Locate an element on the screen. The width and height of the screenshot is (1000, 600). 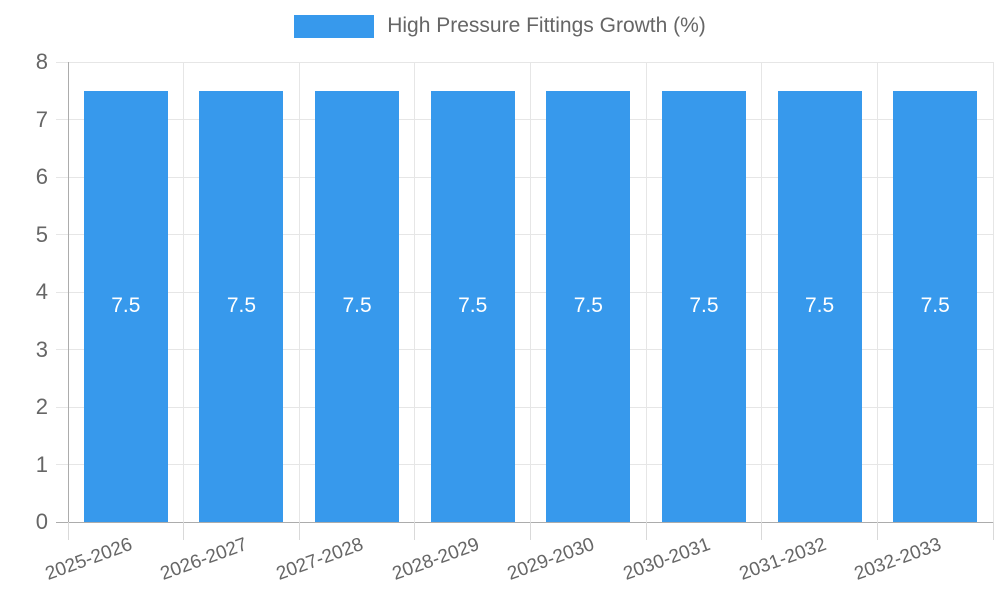
y-tick-label: 1 is located at coordinates (41, 464).